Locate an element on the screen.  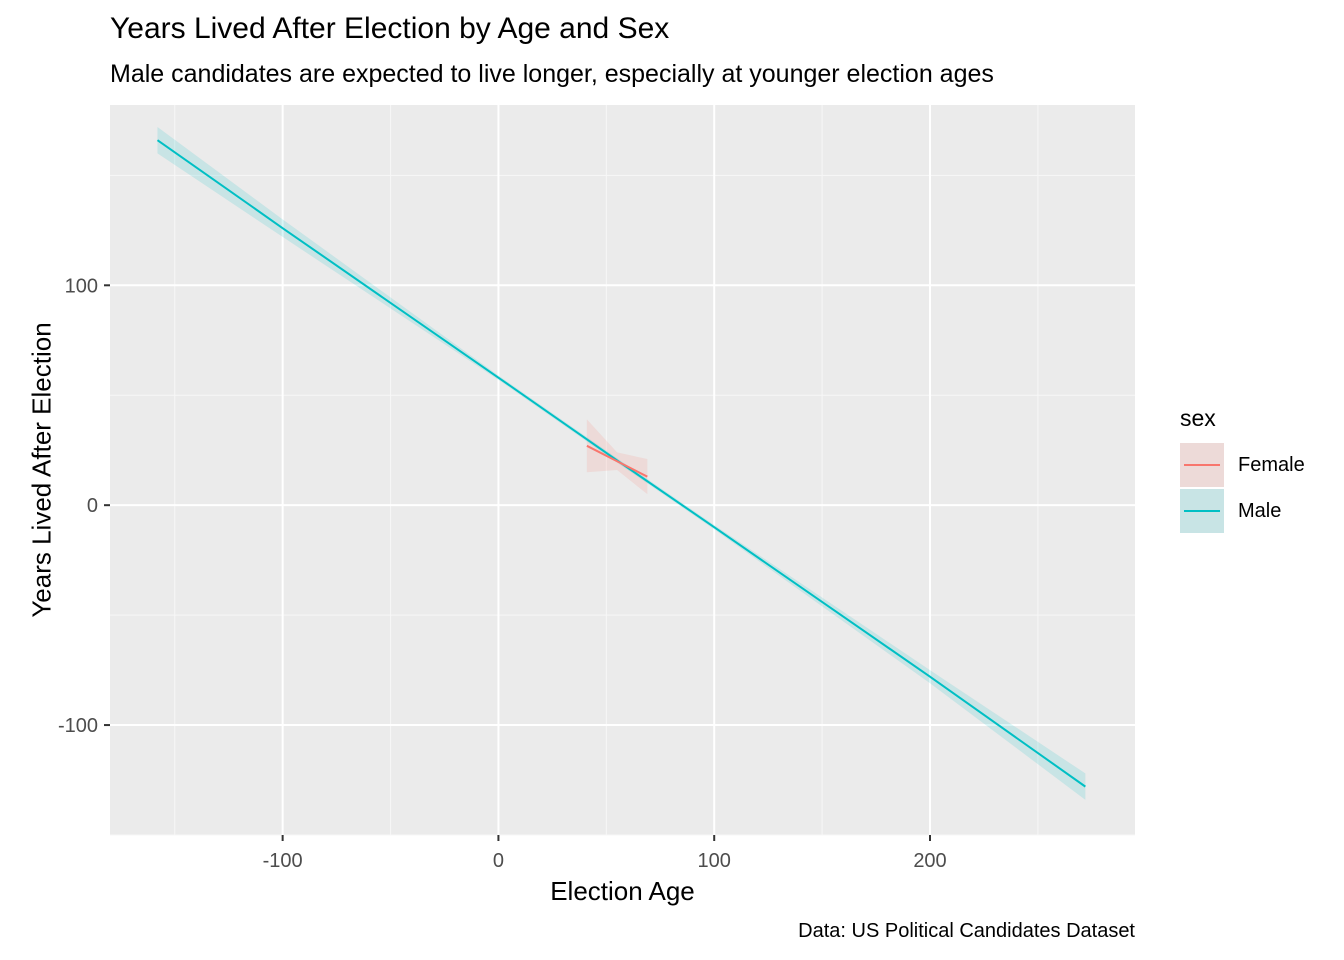
legend-key-female is located at coordinates (1202, 465).